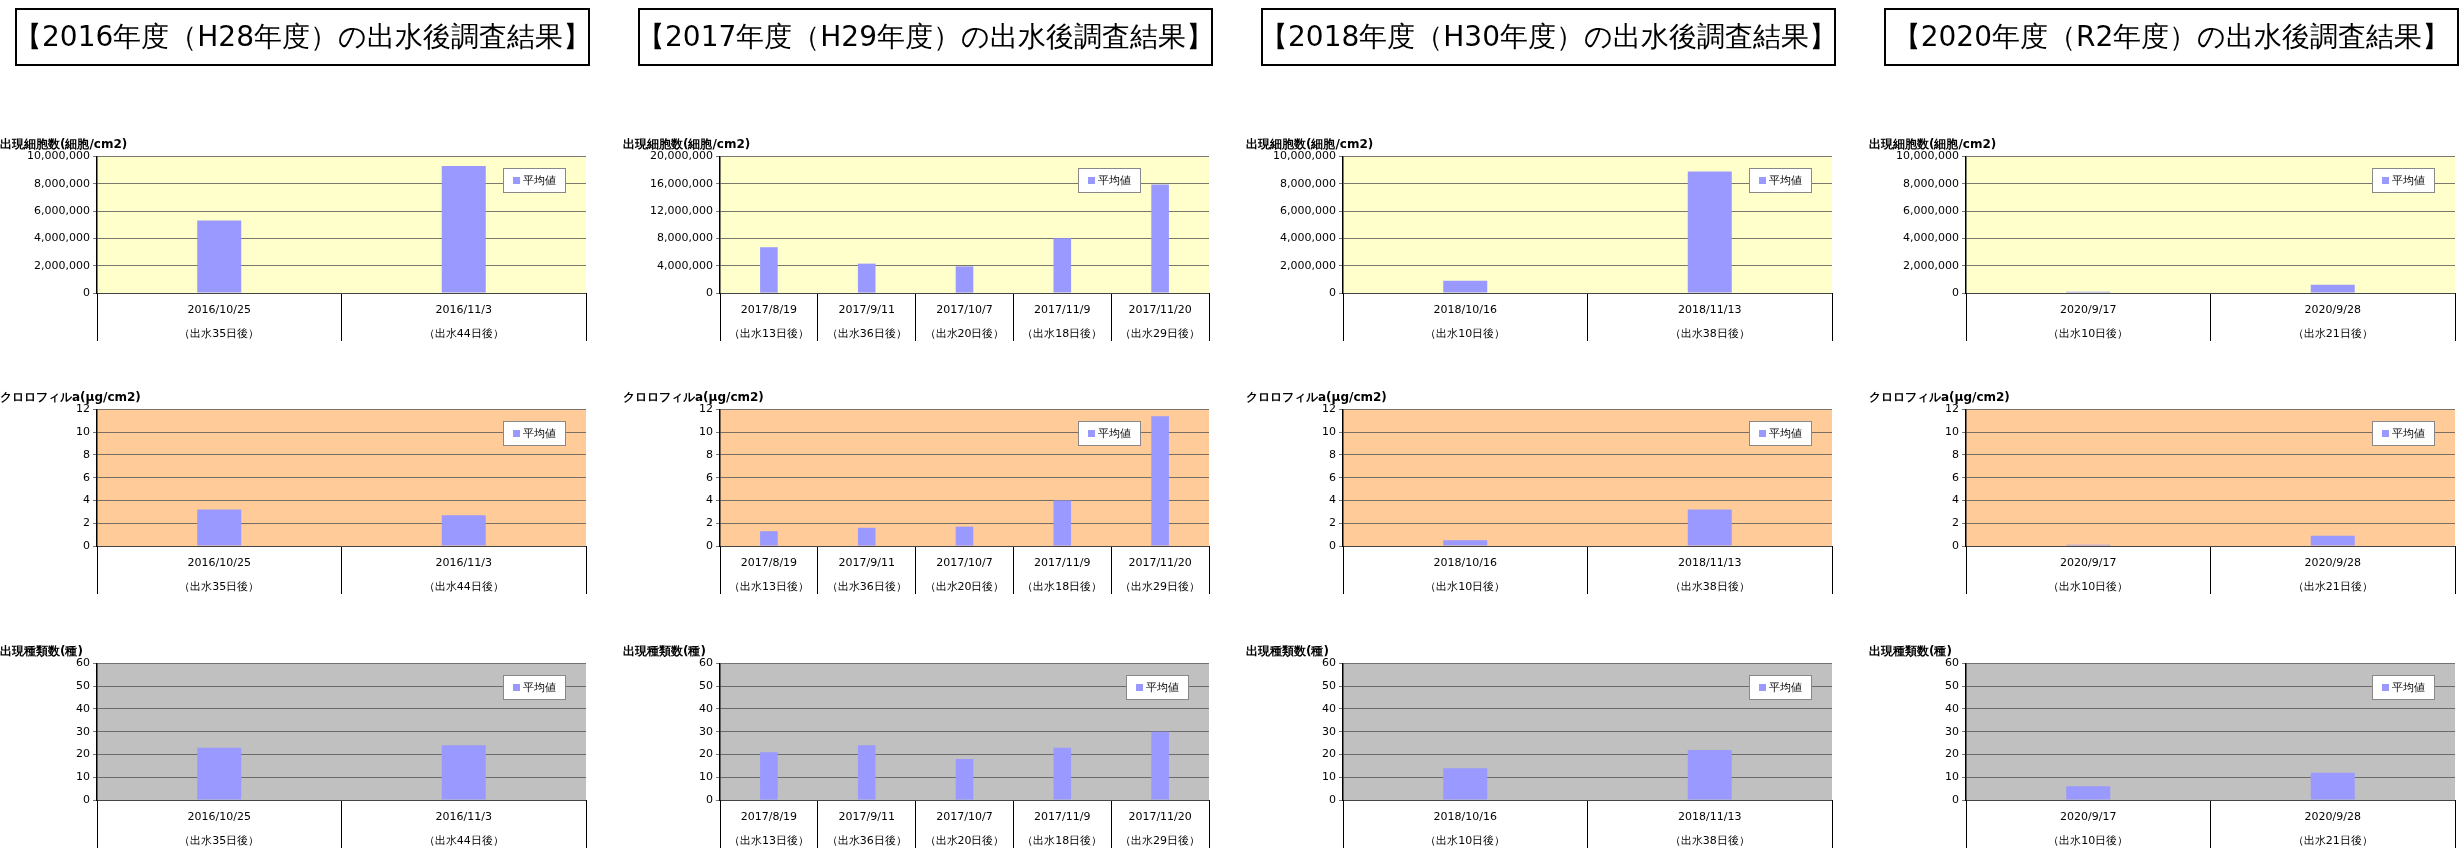  Describe the element at coordinates (681, 183) in the screenshot. I see `y-tick-label: 16,000,000` at that location.